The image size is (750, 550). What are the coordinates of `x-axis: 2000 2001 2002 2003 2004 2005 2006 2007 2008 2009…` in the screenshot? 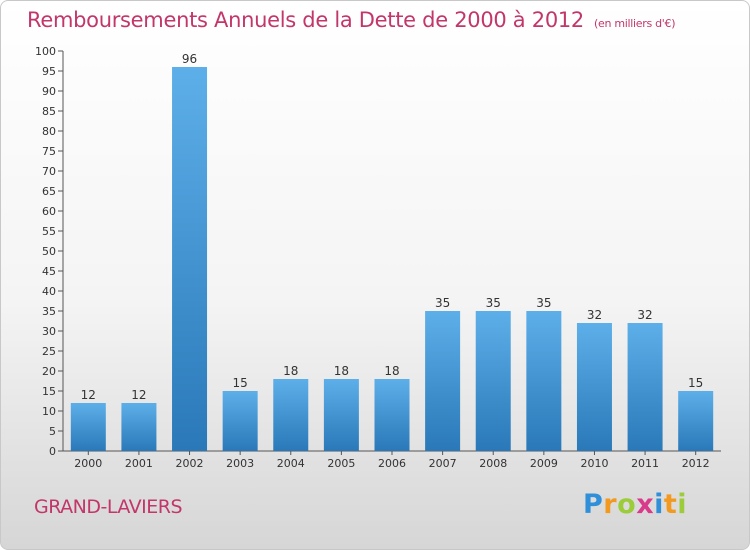 It's located at (392, 460).